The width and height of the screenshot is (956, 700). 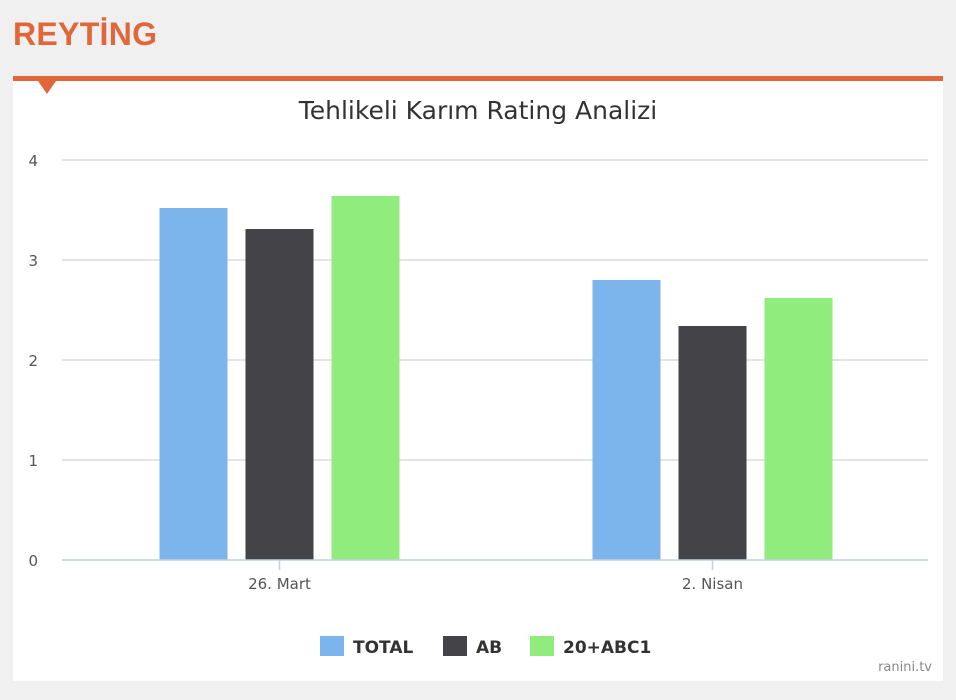 I want to click on title-divider, so click(x=478, y=78).